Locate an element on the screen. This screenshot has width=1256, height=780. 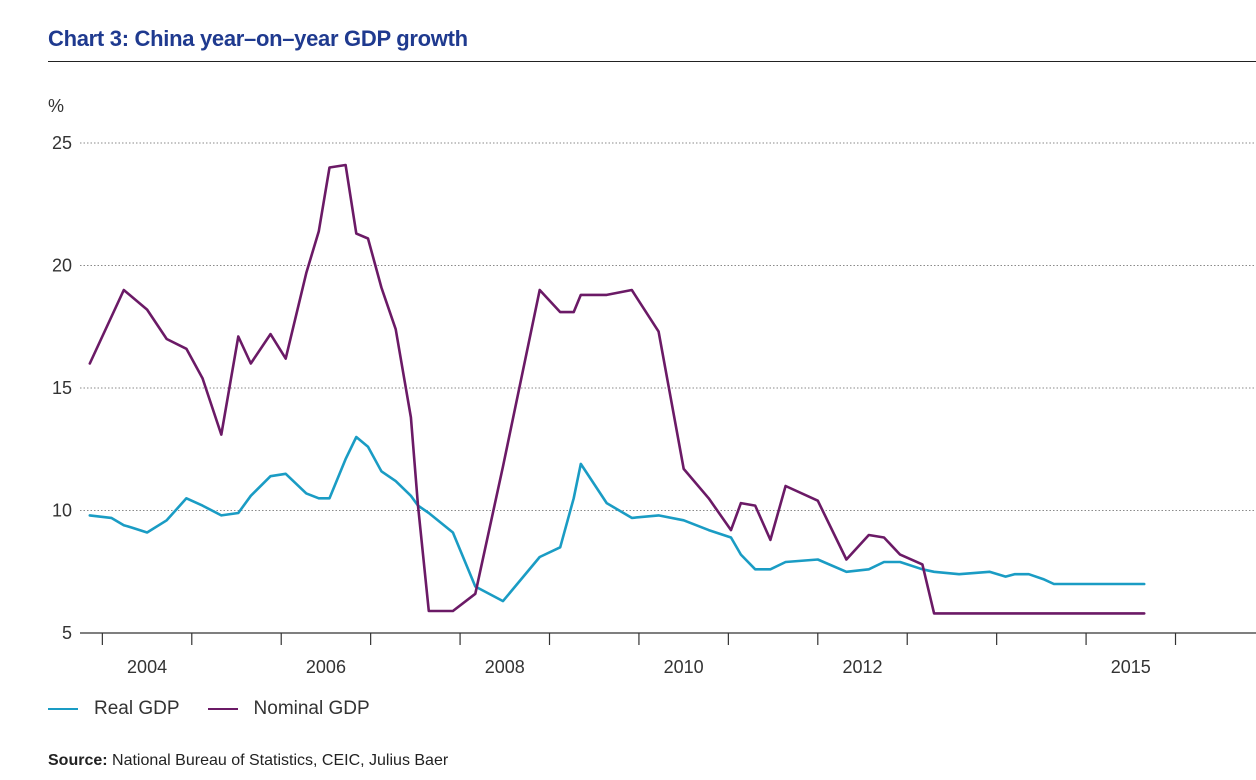
y-axis-unit-label: % is located at coordinates (56, 106).